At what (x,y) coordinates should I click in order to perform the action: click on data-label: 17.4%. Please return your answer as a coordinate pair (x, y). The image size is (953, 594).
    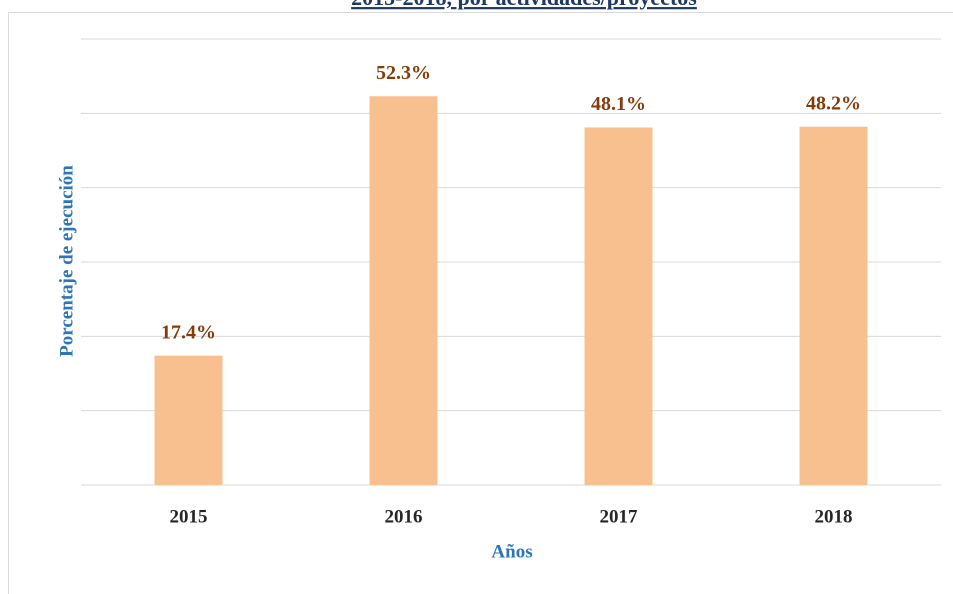
    Looking at the image, I should click on (188, 332).